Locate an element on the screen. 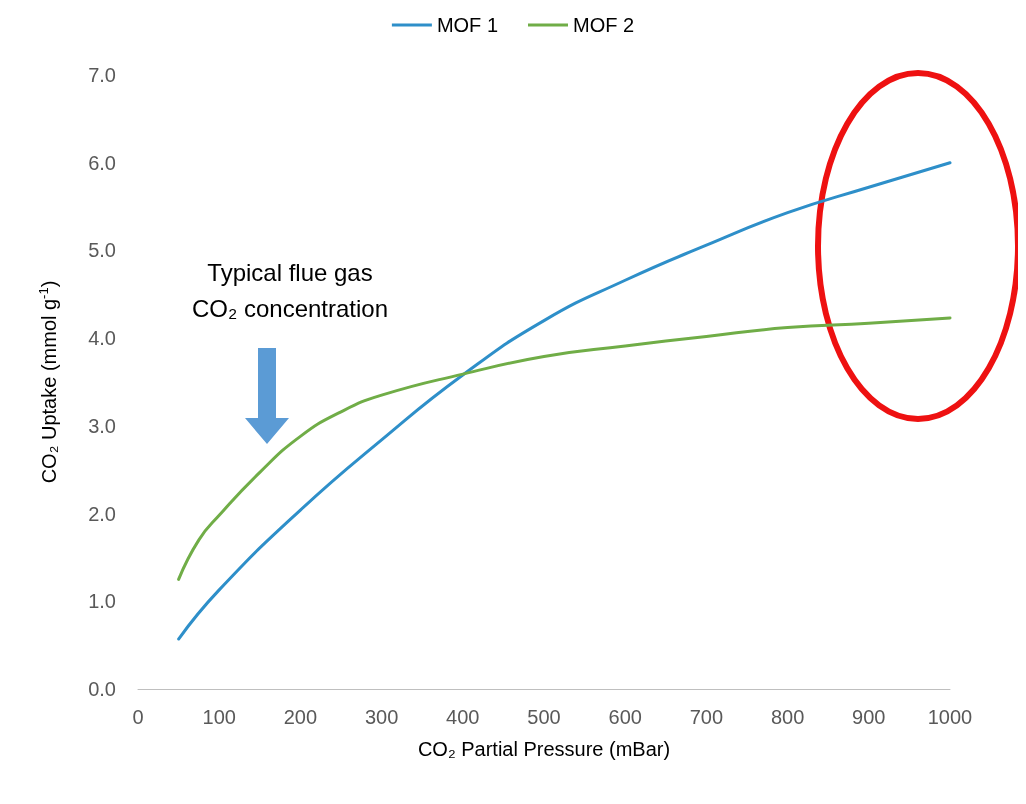 This screenshot has height=804, width=1026. x-tick-label: 1000 is located at coordinates (950, 717).